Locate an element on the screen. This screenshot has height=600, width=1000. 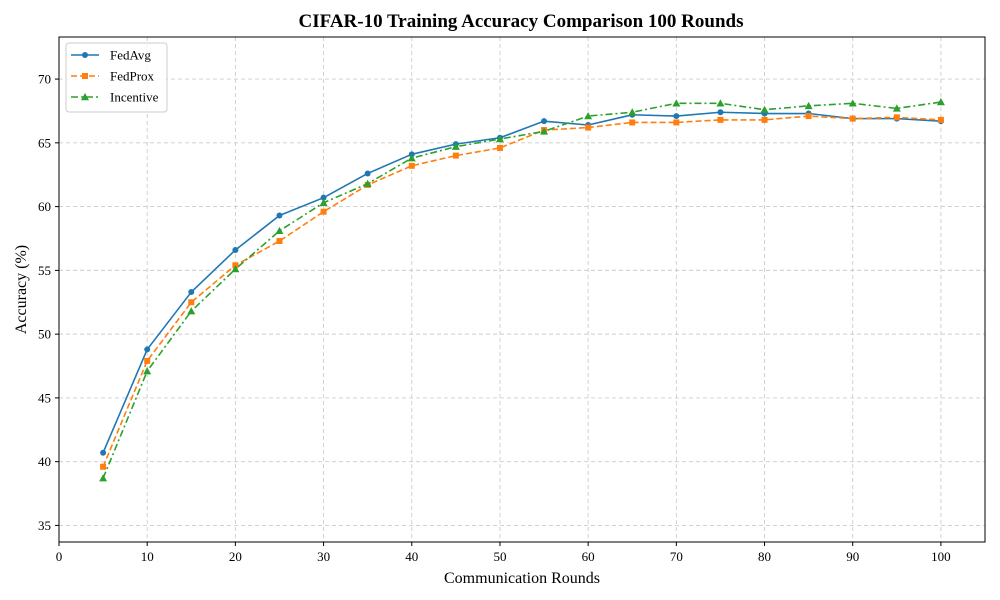
x-tick-label: 100 is located at coordinates (941, 556).